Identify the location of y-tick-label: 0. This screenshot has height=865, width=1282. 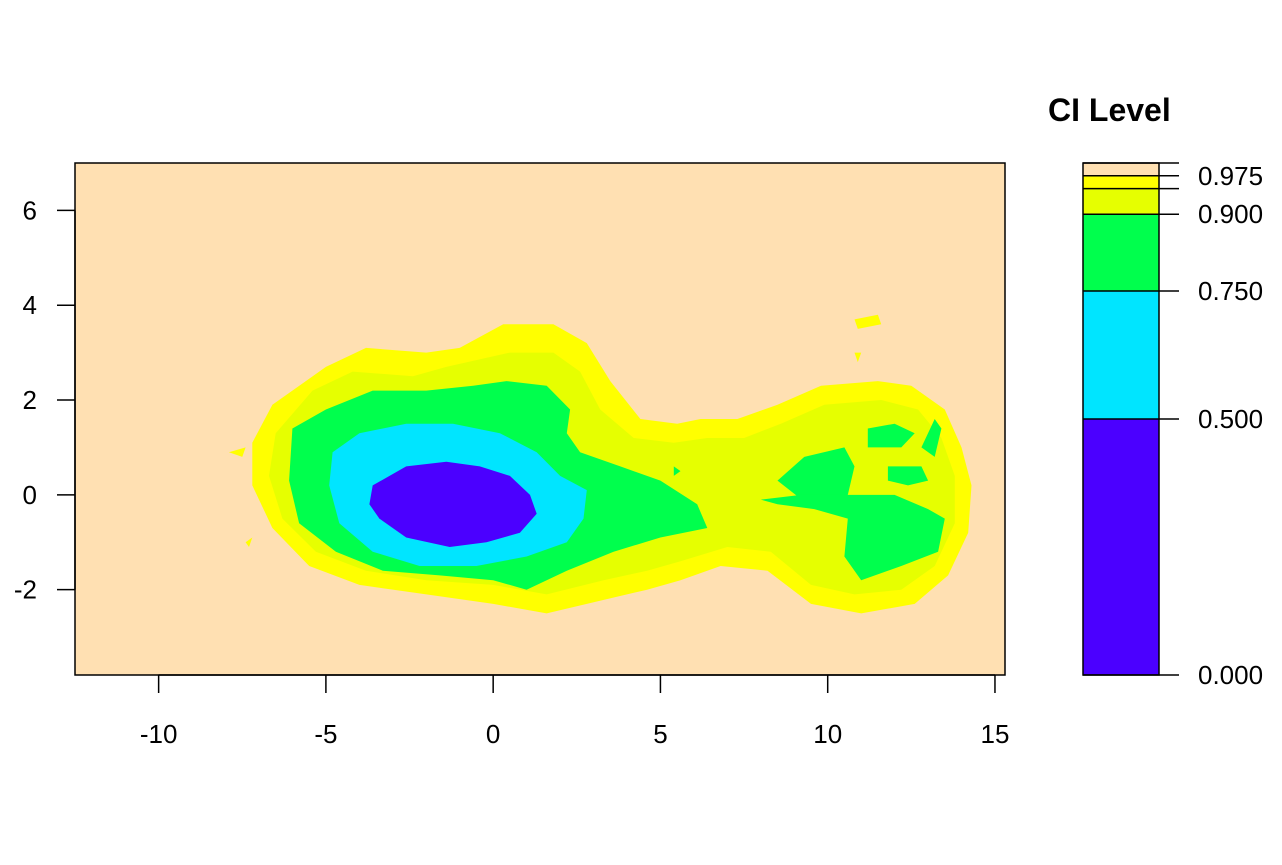
(30, 495).